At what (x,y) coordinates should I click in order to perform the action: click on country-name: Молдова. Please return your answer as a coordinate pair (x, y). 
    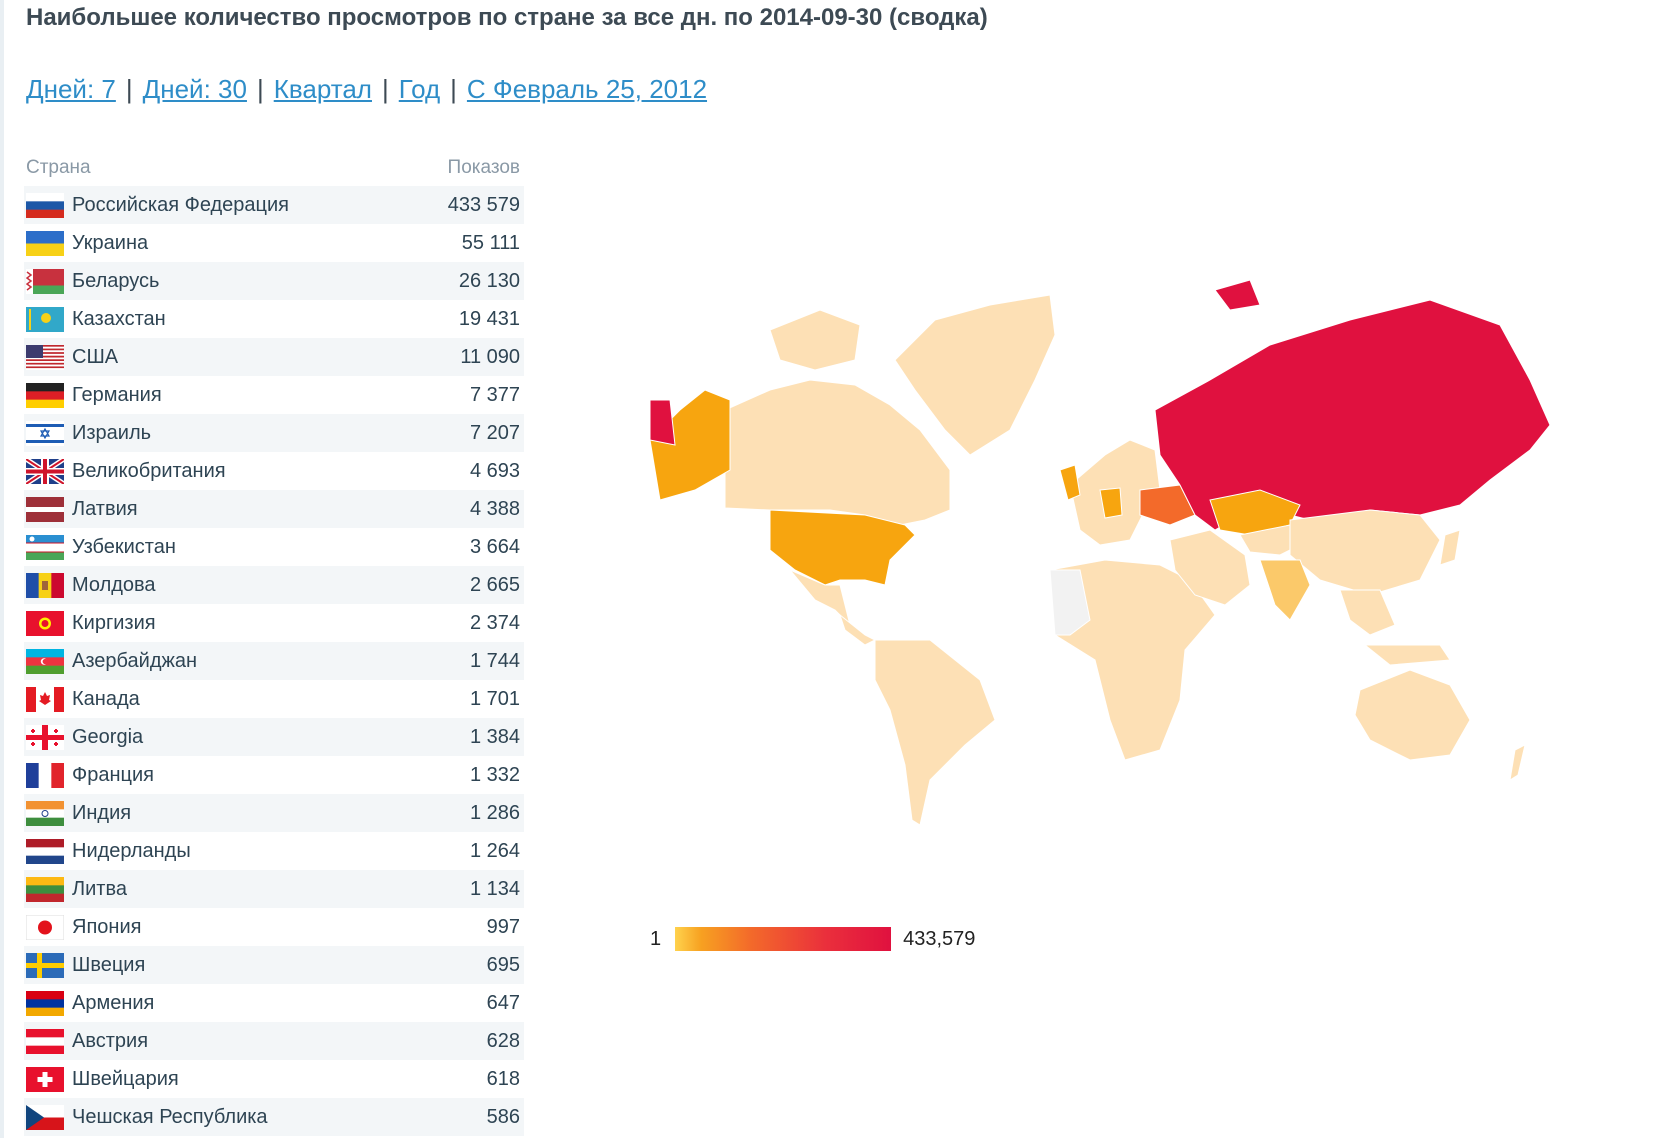
    Looking at the image, I should click on (114, 584).